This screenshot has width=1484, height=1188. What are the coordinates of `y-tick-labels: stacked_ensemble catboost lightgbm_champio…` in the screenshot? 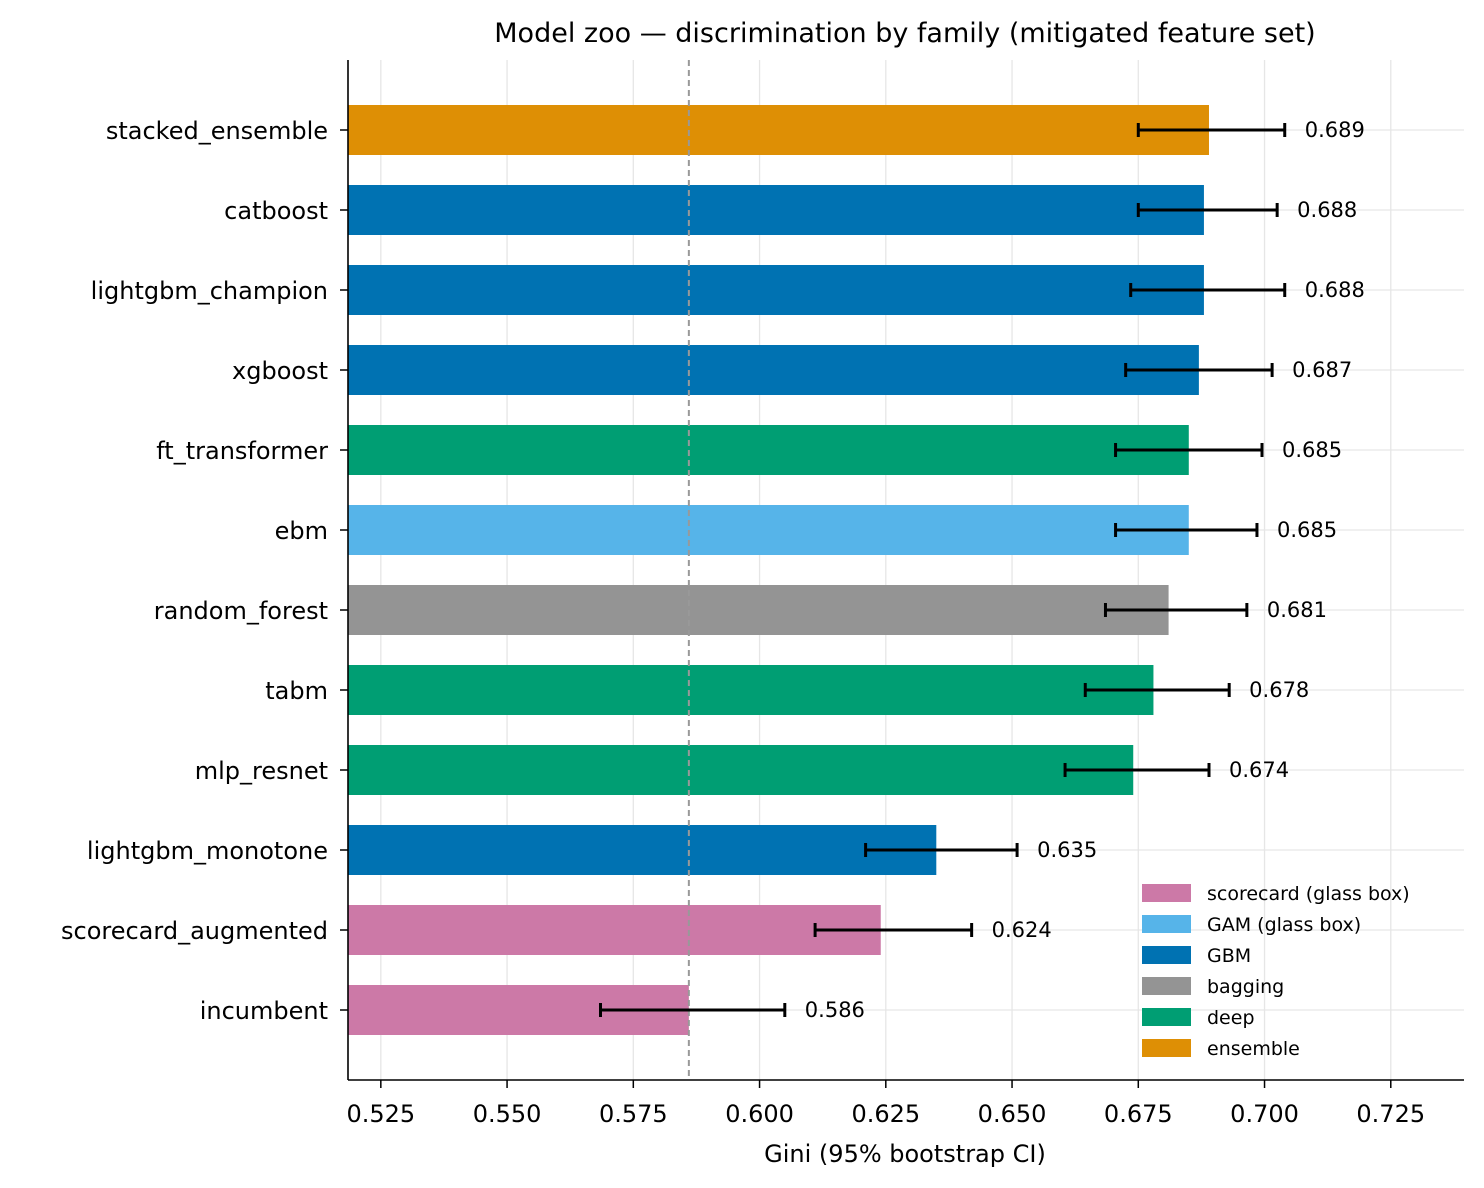 It's located at (194, 571).